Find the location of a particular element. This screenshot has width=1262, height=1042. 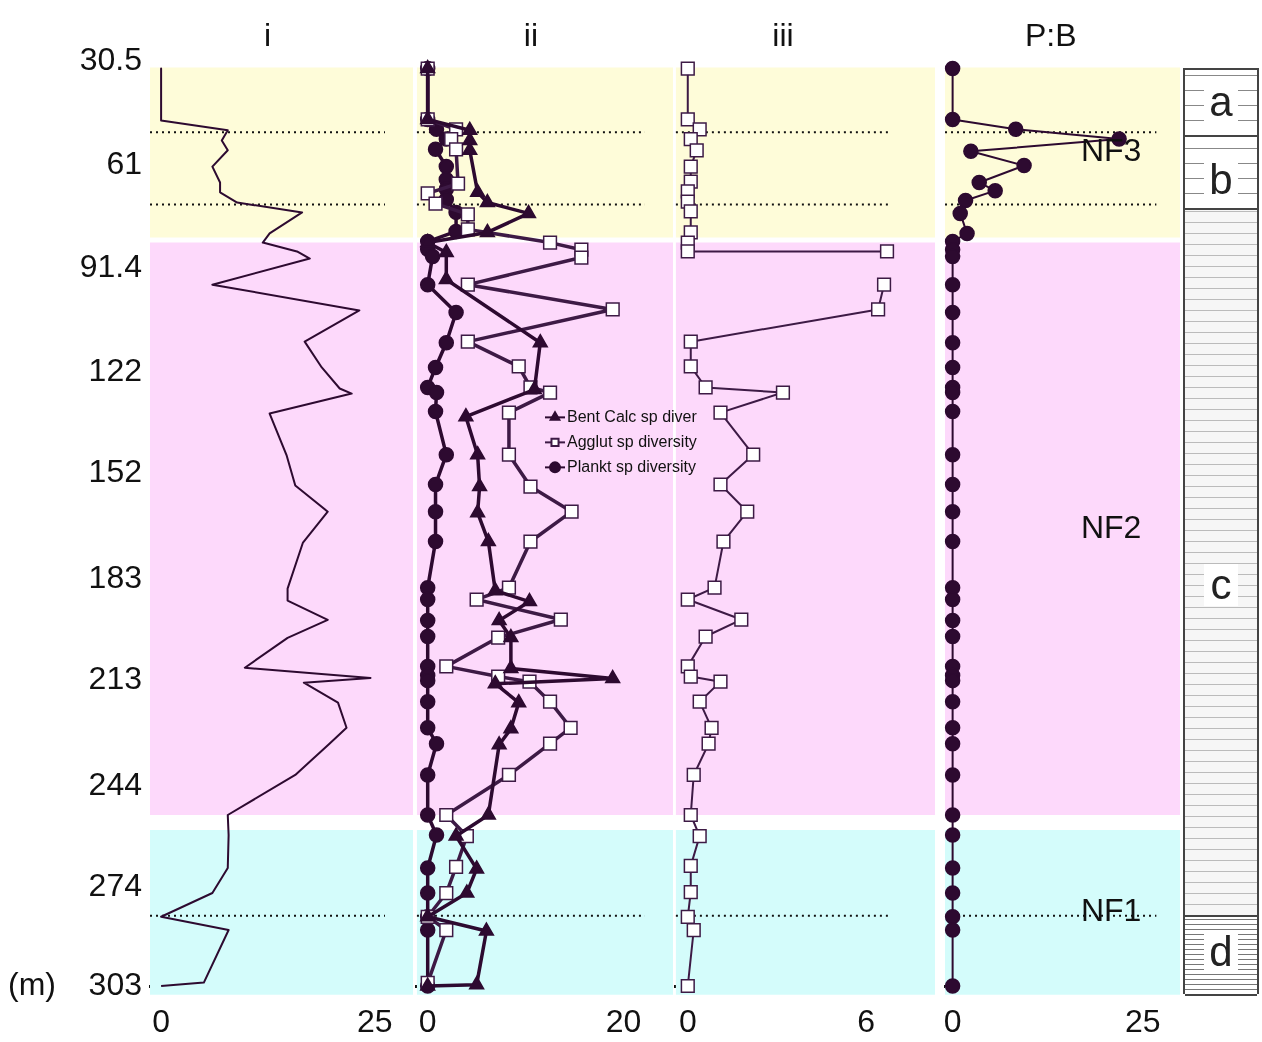

band-label: NF3 is located at coordinates (1111, 150).